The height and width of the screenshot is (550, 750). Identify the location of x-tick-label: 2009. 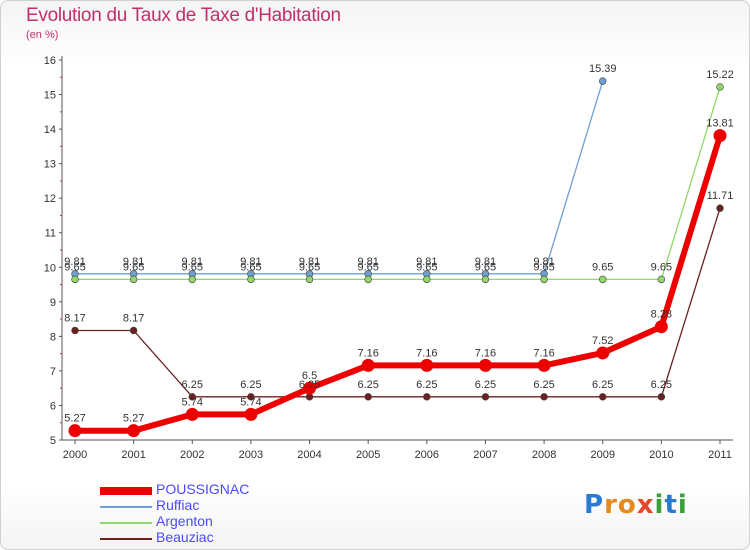
(602, 455).